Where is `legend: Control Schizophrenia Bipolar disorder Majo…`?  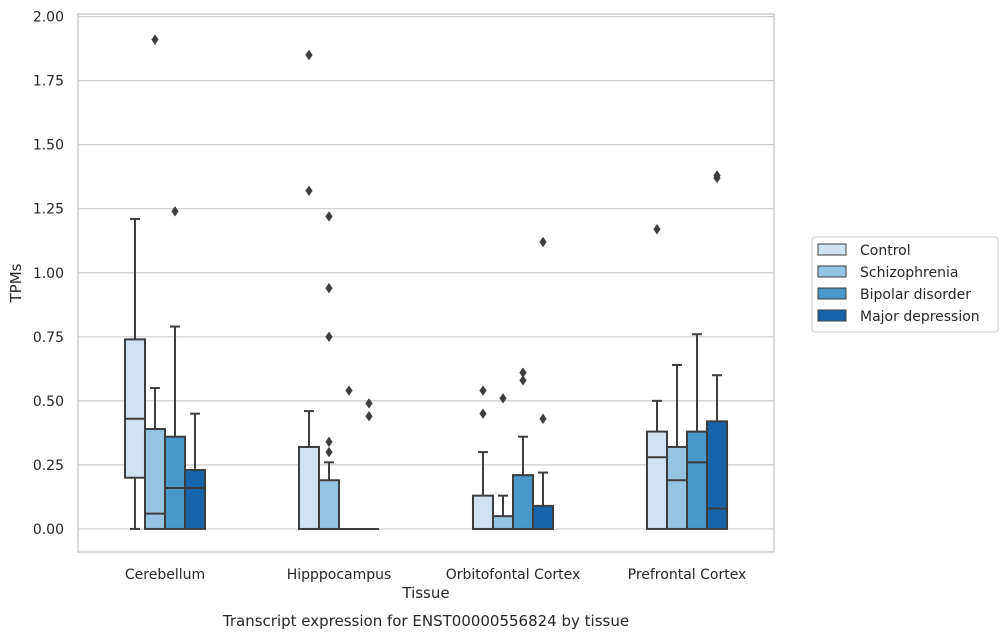 legend: Control Schizophrenia Bipolar disorder Majo… is located at coordinates (905, 284).